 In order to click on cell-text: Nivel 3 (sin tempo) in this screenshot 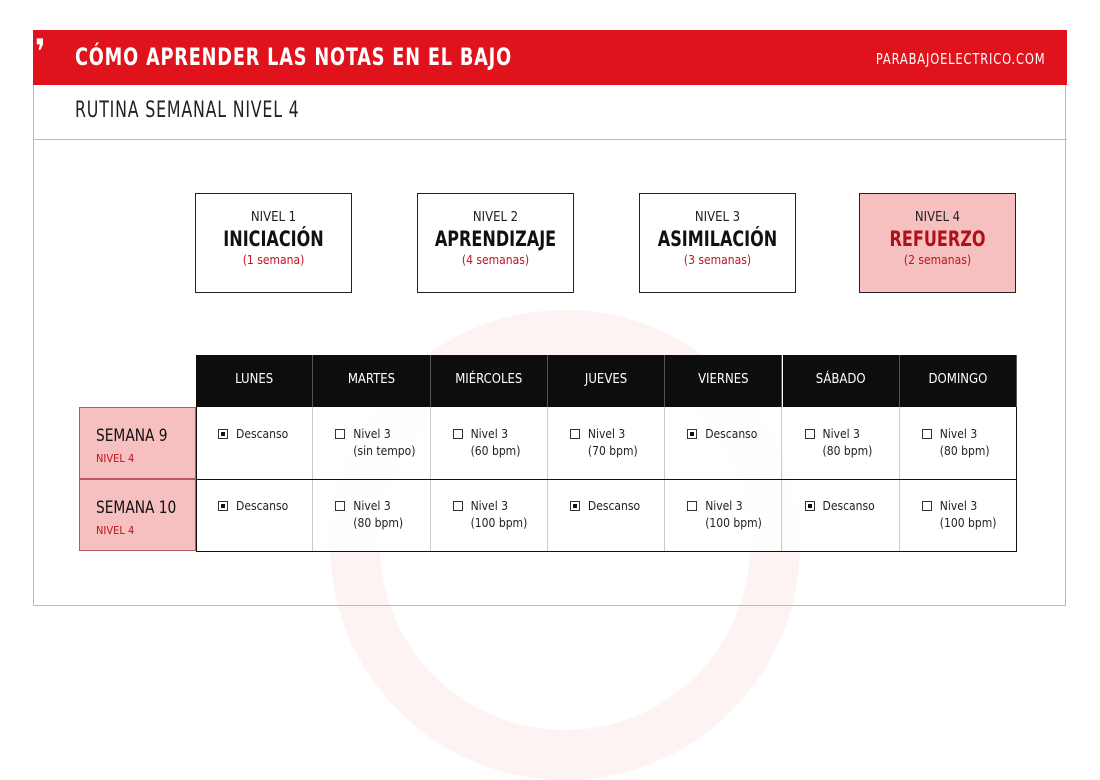, I will do `click(384, 443)`.